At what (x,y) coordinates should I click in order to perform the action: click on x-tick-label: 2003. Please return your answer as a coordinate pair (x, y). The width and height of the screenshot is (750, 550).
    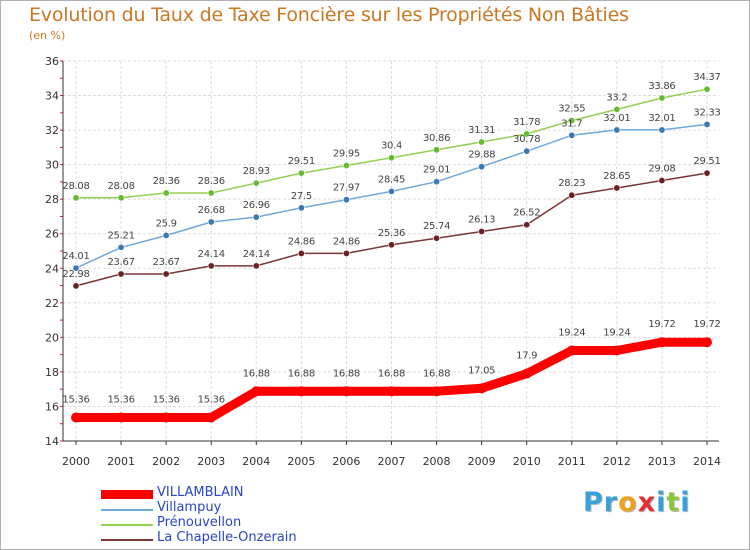
    Looking at the image, I should click on (211, 461).